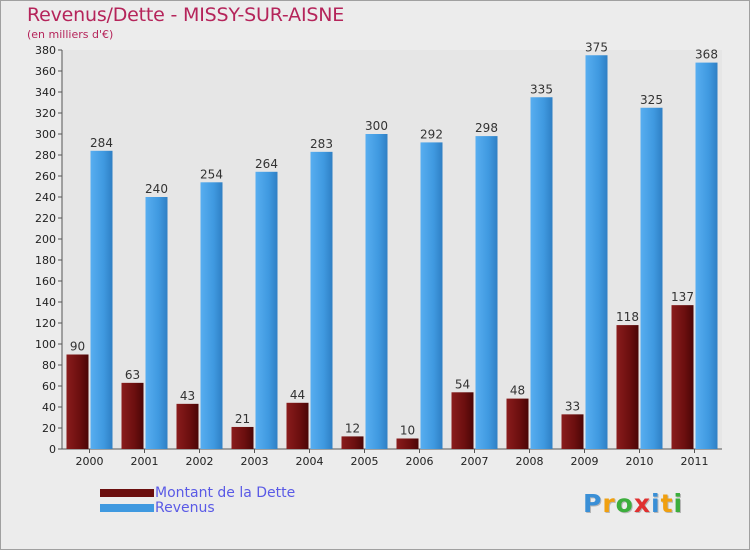 The height and width of the screenshot is (550, 750). Describe the element at coordinates (572, 406) in the screenshot. I see `bar-label-dette: 33` at that location.